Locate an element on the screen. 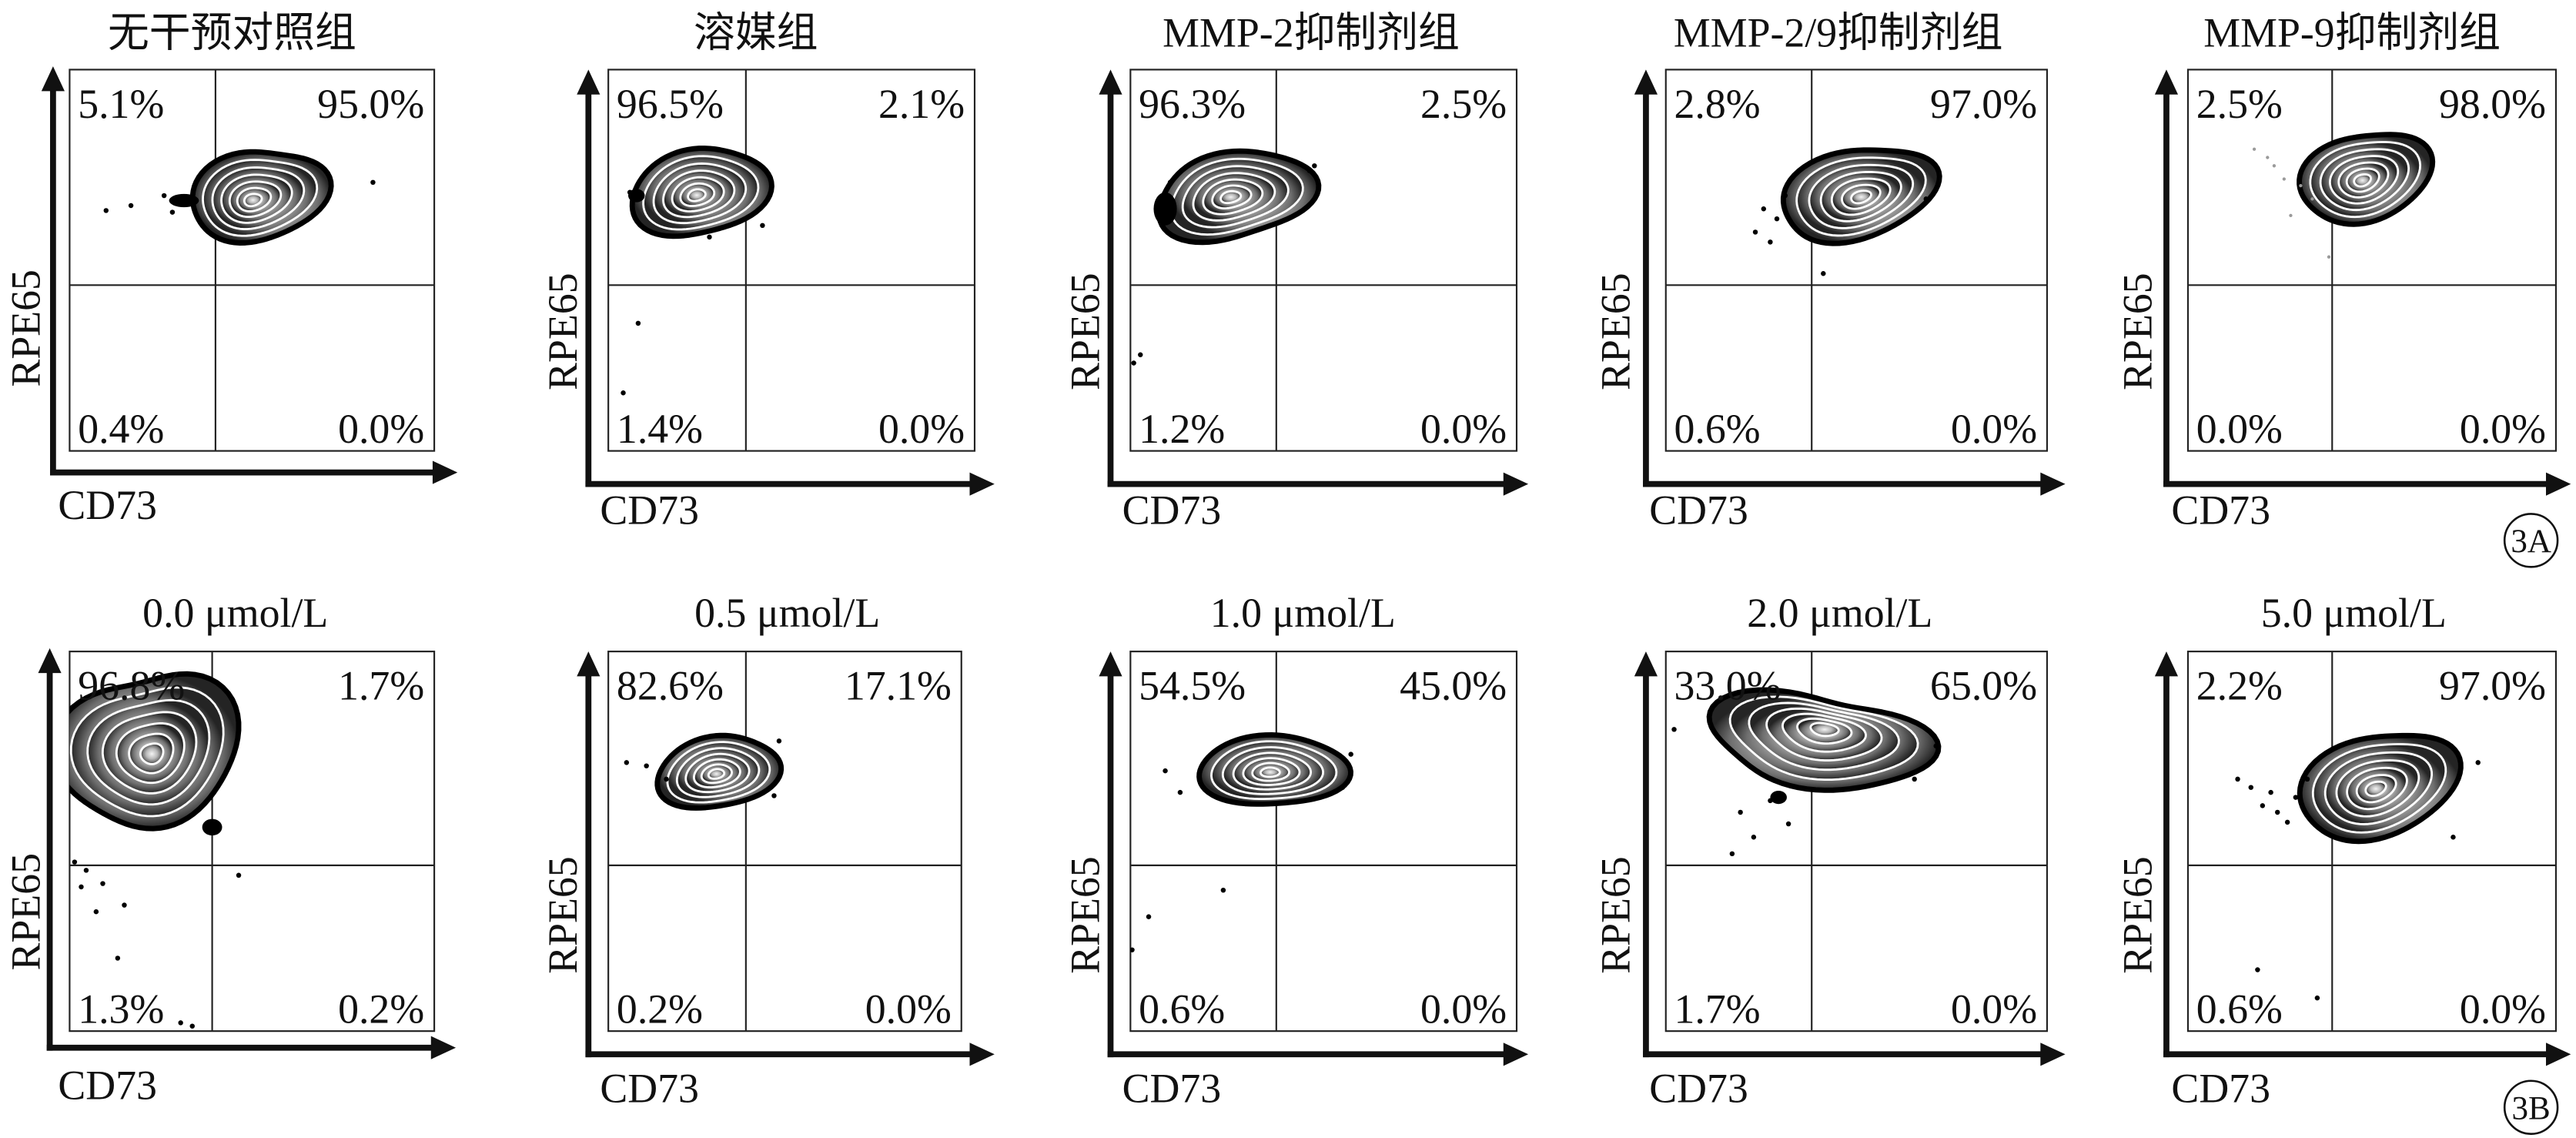 This screenshot has height=1138, width=2576. flow-plot-panel: 1.0 μmol/L 54.5% 45.0% 0.6% 0.0% RPE65 CD73 is located at coordinates (1295, 851).